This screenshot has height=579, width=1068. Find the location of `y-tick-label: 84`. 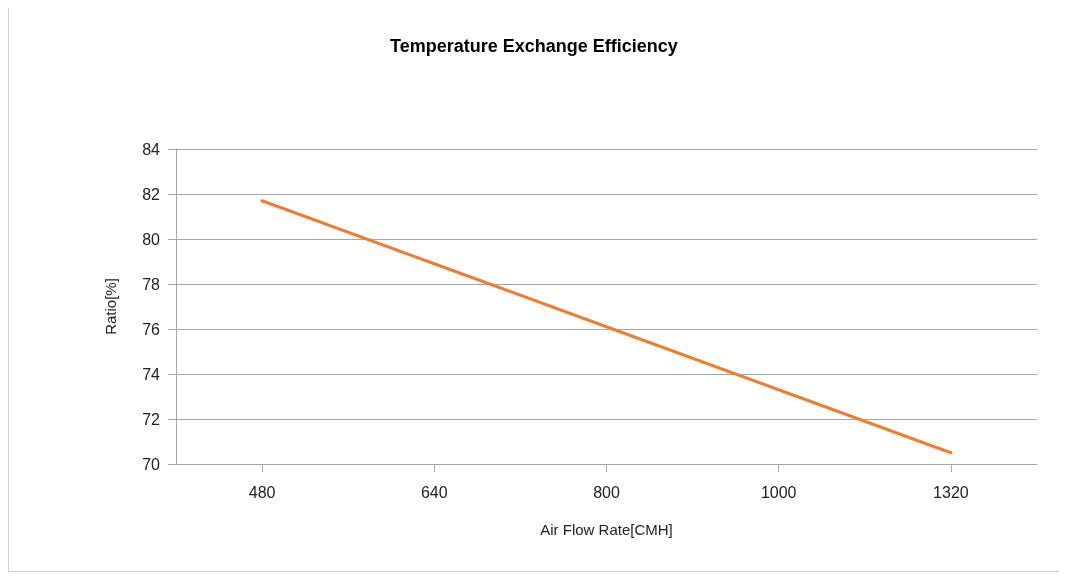

y-tick-label: 84 is located at coordinates (151, 149).